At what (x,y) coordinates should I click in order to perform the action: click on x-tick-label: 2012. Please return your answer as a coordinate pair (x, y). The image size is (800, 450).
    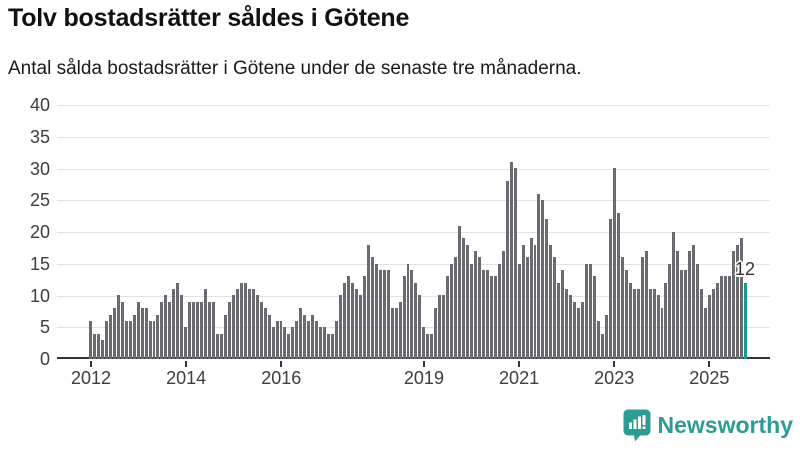
    Looking at the image, I should click on (90, 378).